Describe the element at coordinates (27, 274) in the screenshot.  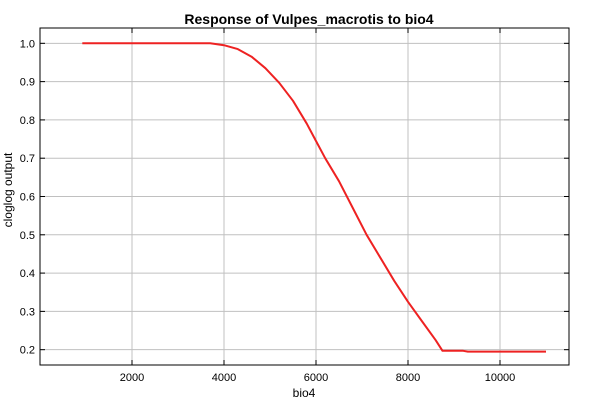
I see `y-tick-label: 0.4` at that location.